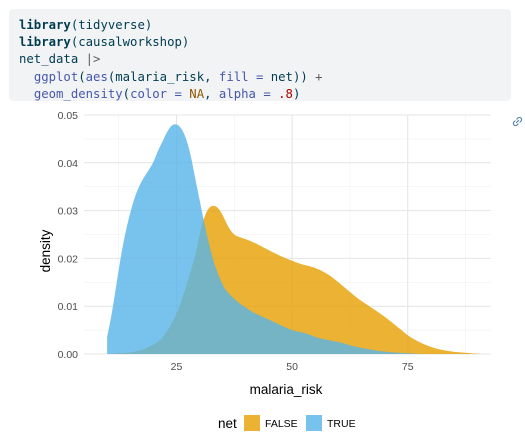 The image size is (525, 438). What do you see at coordinates (177, 367) in the screenshot?
I see `x-tick-label: 25` at bounding box center [177, 367].